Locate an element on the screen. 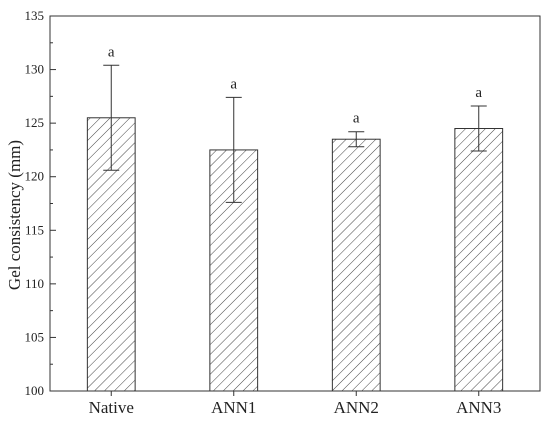  significance-label-ann2: a is located at coordinates (356, 119).